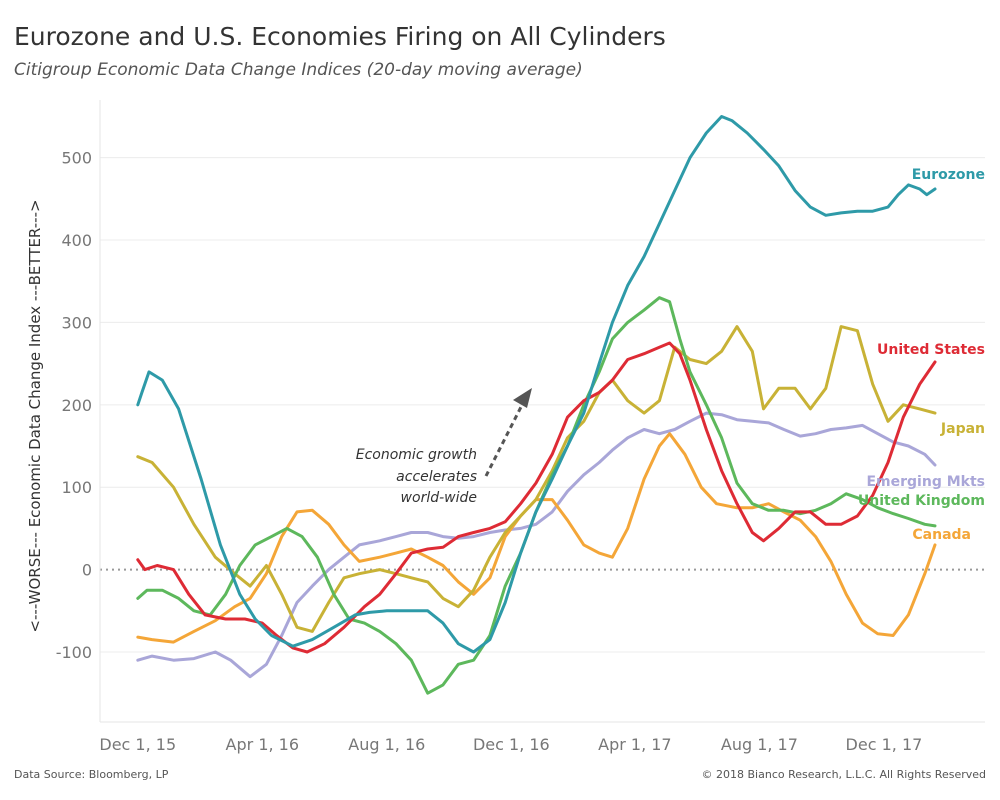 The width and height of the screenshot is (1000, 800). Describe the element at coordinates (522, 398) in the screenshot. I see `annotation-arrow-head` at that location.